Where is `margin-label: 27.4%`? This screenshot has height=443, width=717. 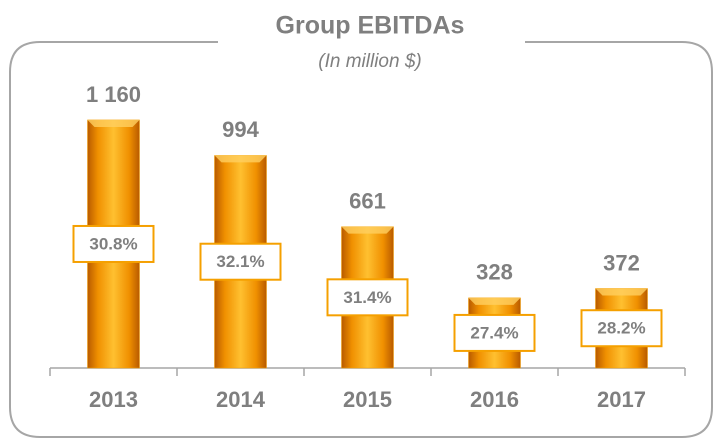 margin-label: 27.4% is located at coordinates (494, 332).